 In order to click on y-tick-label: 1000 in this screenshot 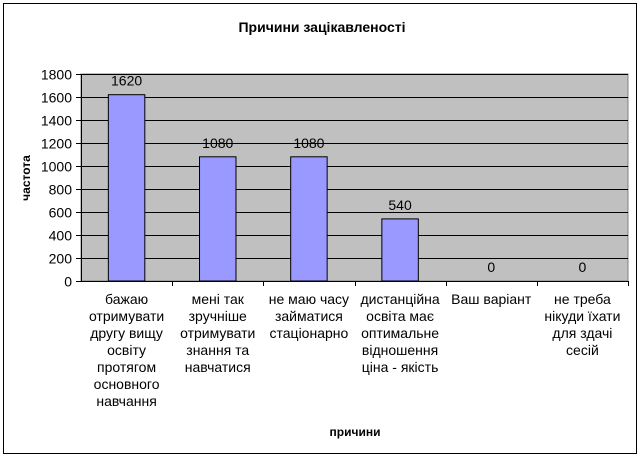, I will do `click(56, 167)`.